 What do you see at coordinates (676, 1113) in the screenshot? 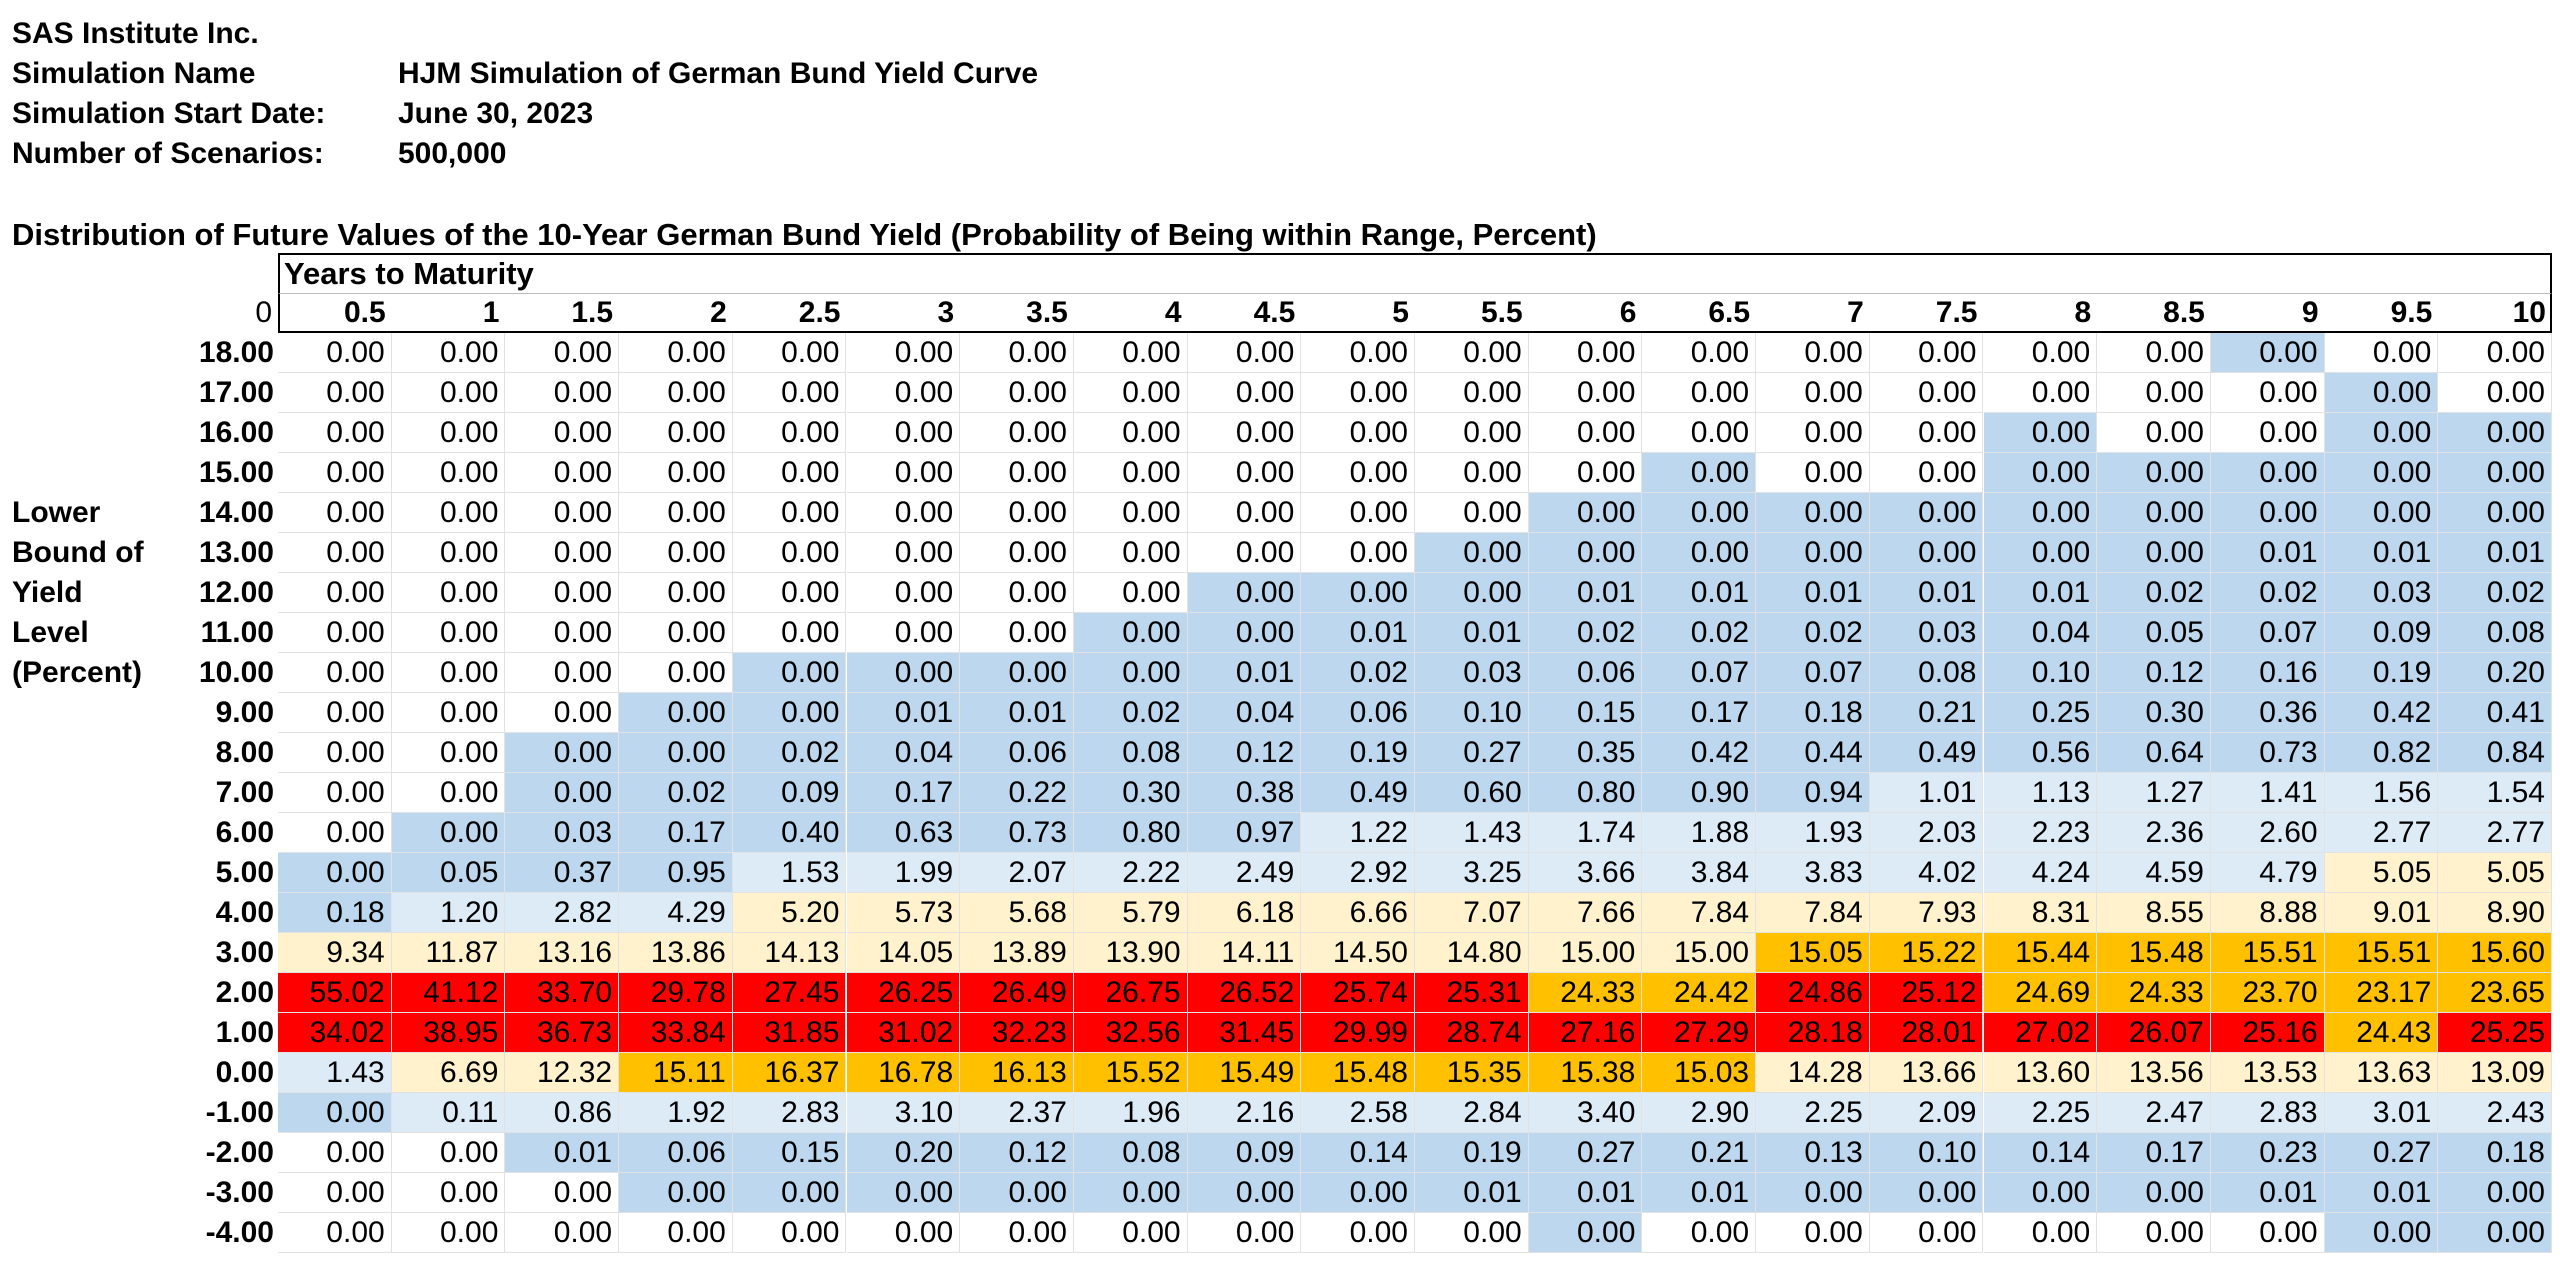
I see `table-cell: 1.92` at bounding box center [676, 1113].